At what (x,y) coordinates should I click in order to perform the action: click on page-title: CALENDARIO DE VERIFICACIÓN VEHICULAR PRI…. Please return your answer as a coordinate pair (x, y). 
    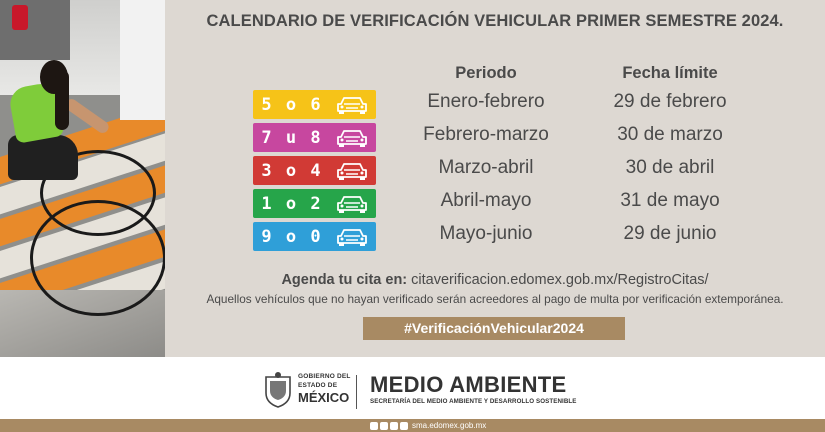
    Looking at the image, I should click on (495, 21).